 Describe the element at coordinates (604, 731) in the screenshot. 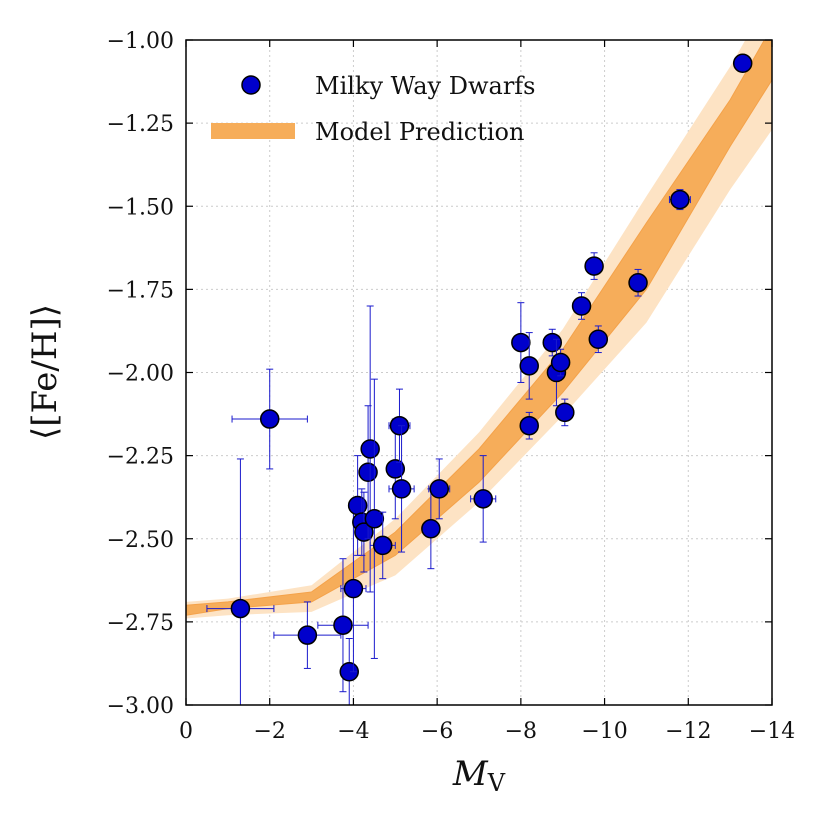

I see `x-tick-label-5: −10` at that location.